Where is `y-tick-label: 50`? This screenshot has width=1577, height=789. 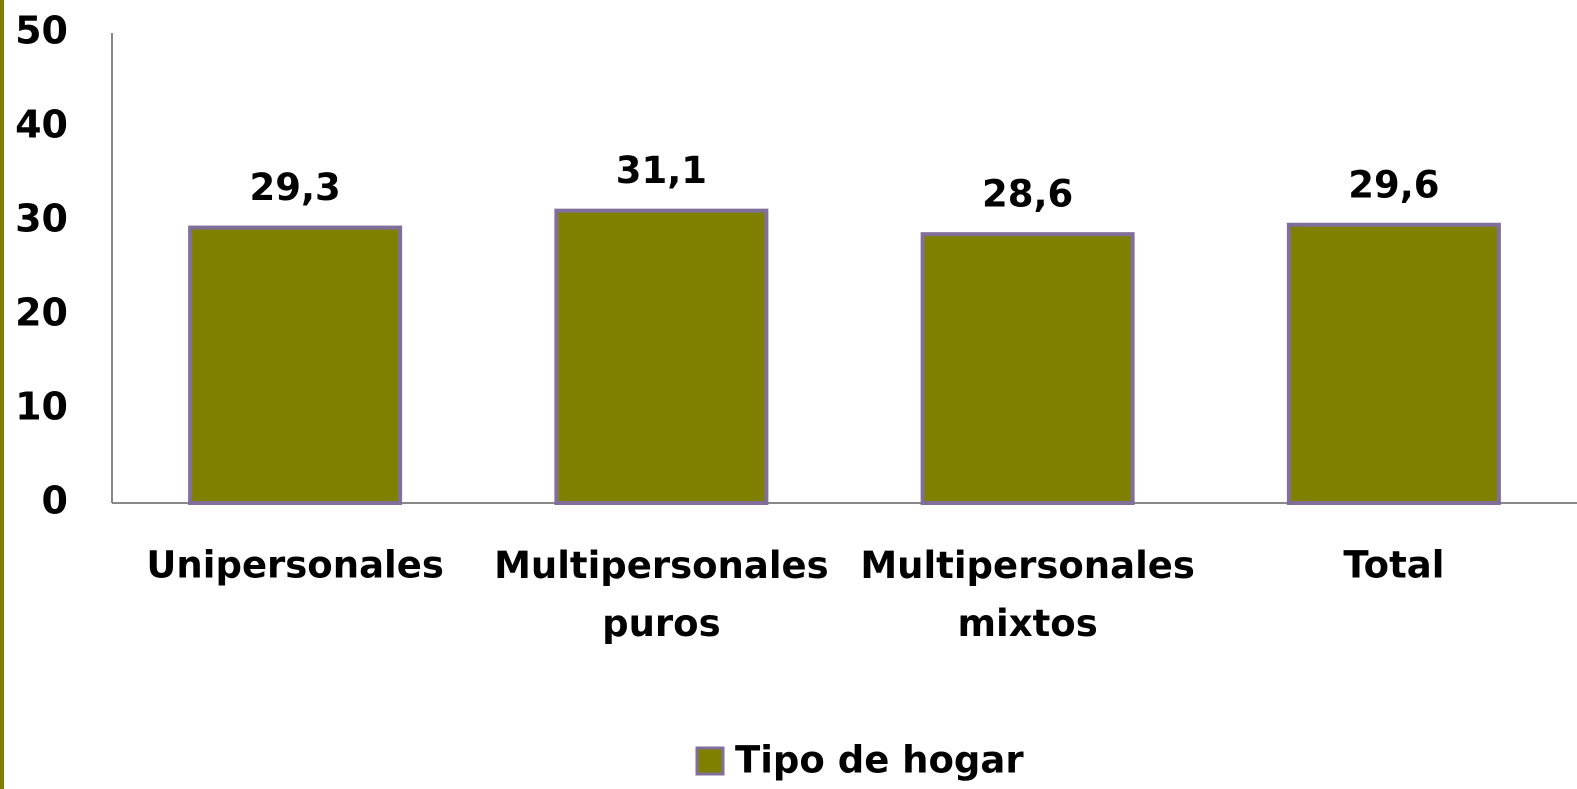
y-tick-label: 50 is located at coordinates (41, 31).